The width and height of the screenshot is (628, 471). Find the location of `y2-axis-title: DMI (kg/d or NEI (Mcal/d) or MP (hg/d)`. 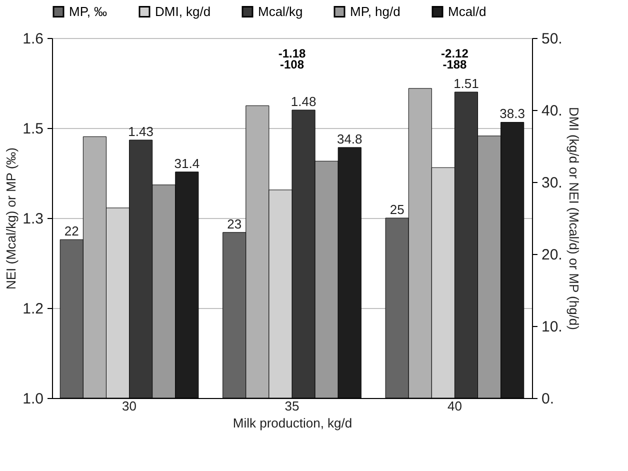

y2-axis-title: DMI (kg/d or NEI (Mcal/d) or MP (hg/d) is located at coordinates (574, 218).